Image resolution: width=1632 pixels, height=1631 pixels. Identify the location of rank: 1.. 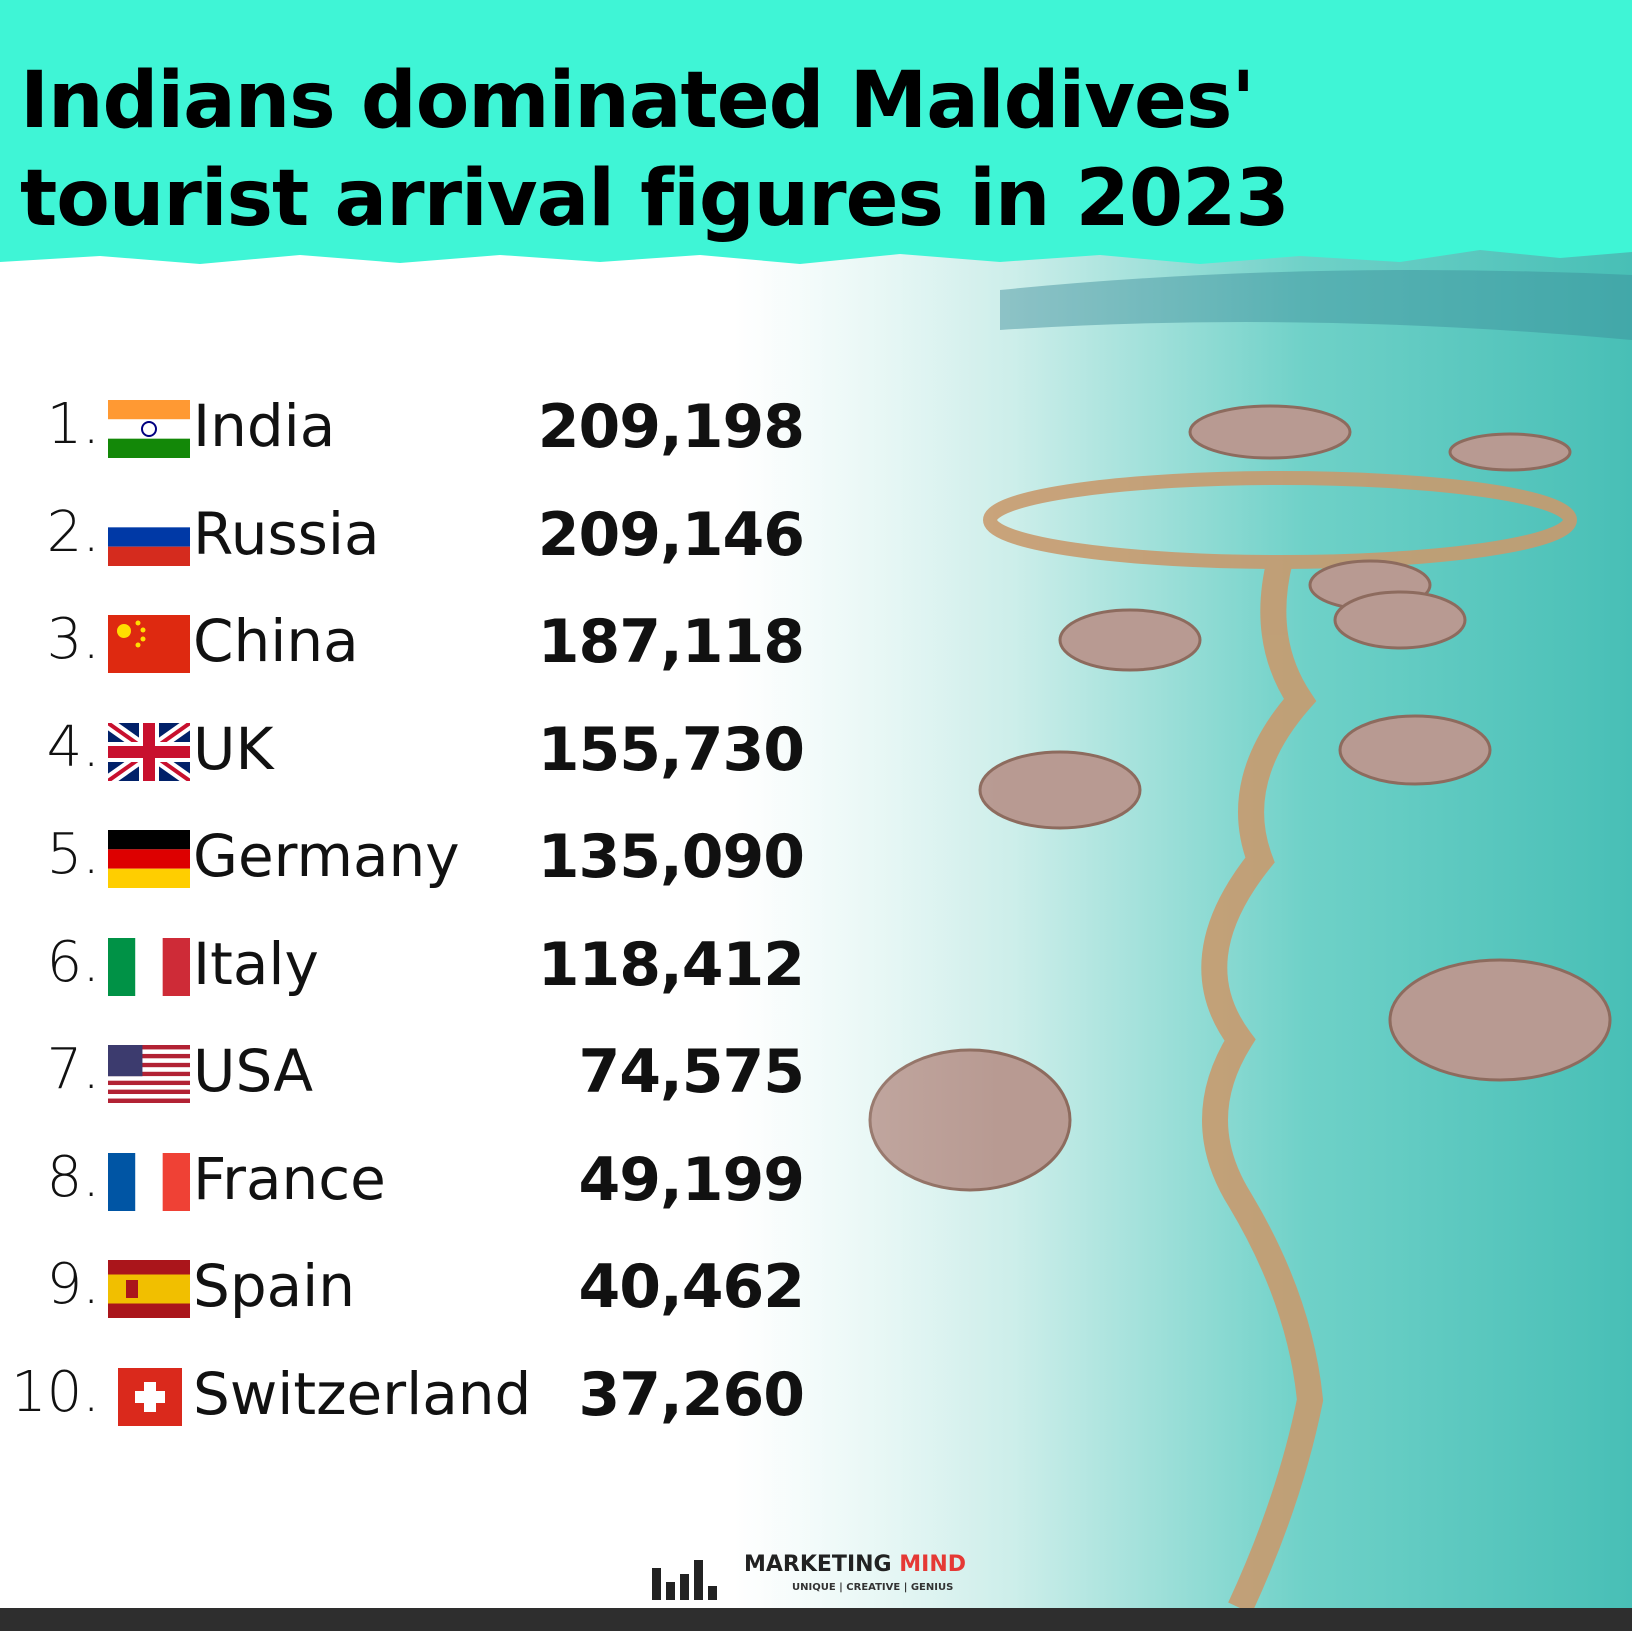
(73, 424).